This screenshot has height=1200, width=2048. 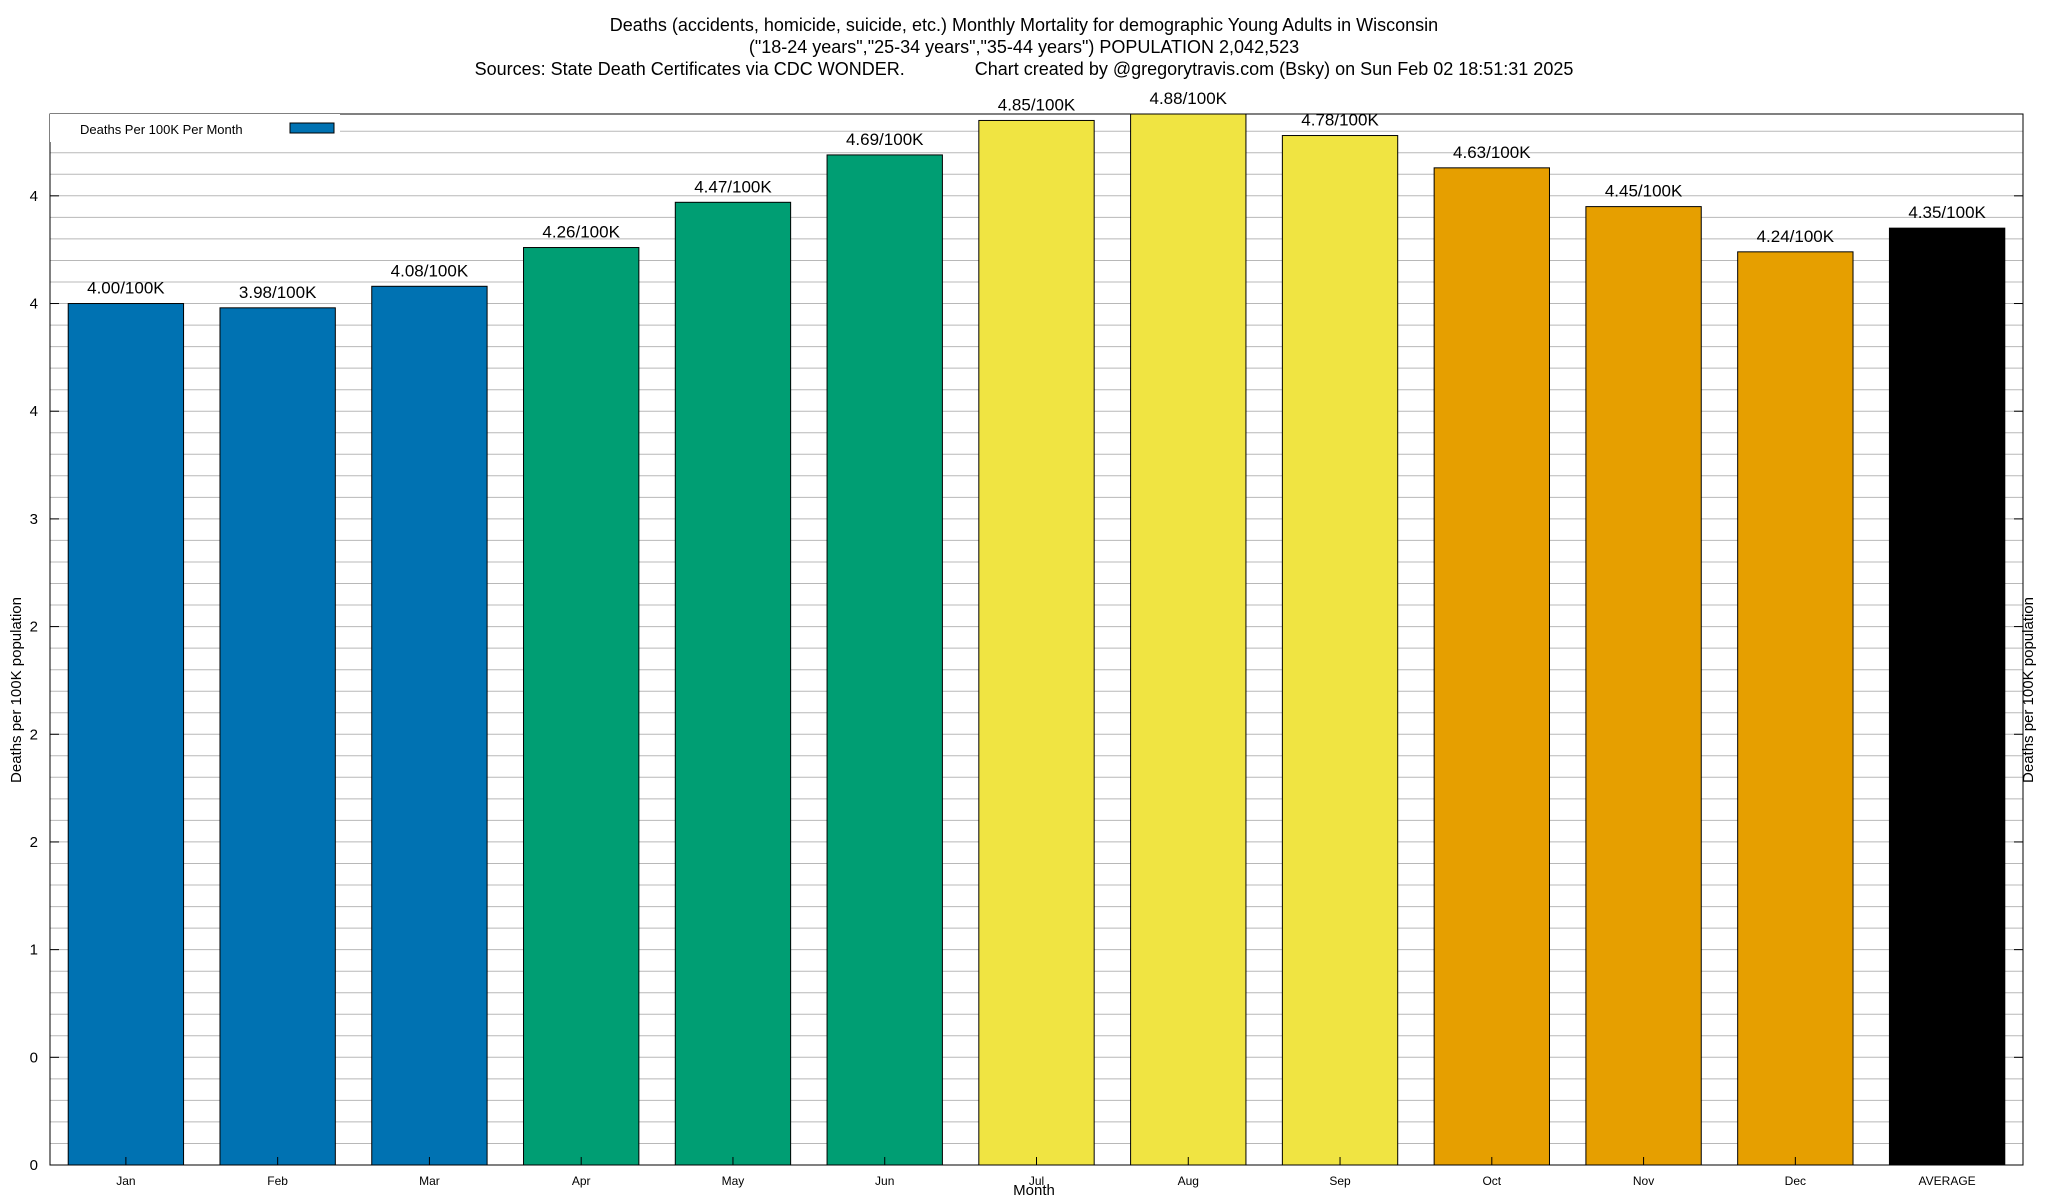 I want to click on data-label-aug: 4.88/100K, so click(x=1189, y=98).